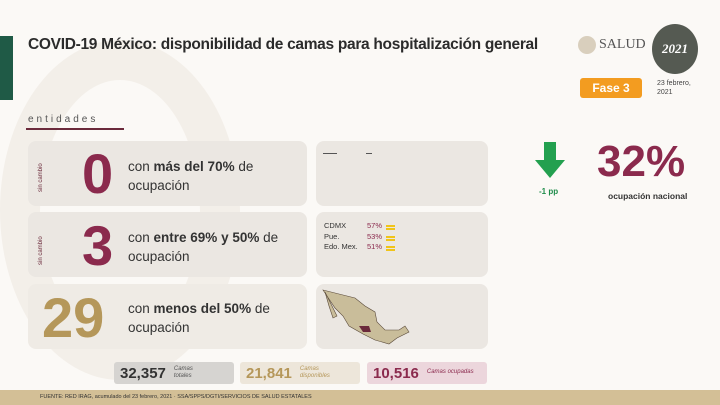 The width and height of the screenshot is (720, 405). I want to click on states-50-69-panel: CDMX Pue. Edo. Mex. 57% 53% 51%, so click(402, 244).